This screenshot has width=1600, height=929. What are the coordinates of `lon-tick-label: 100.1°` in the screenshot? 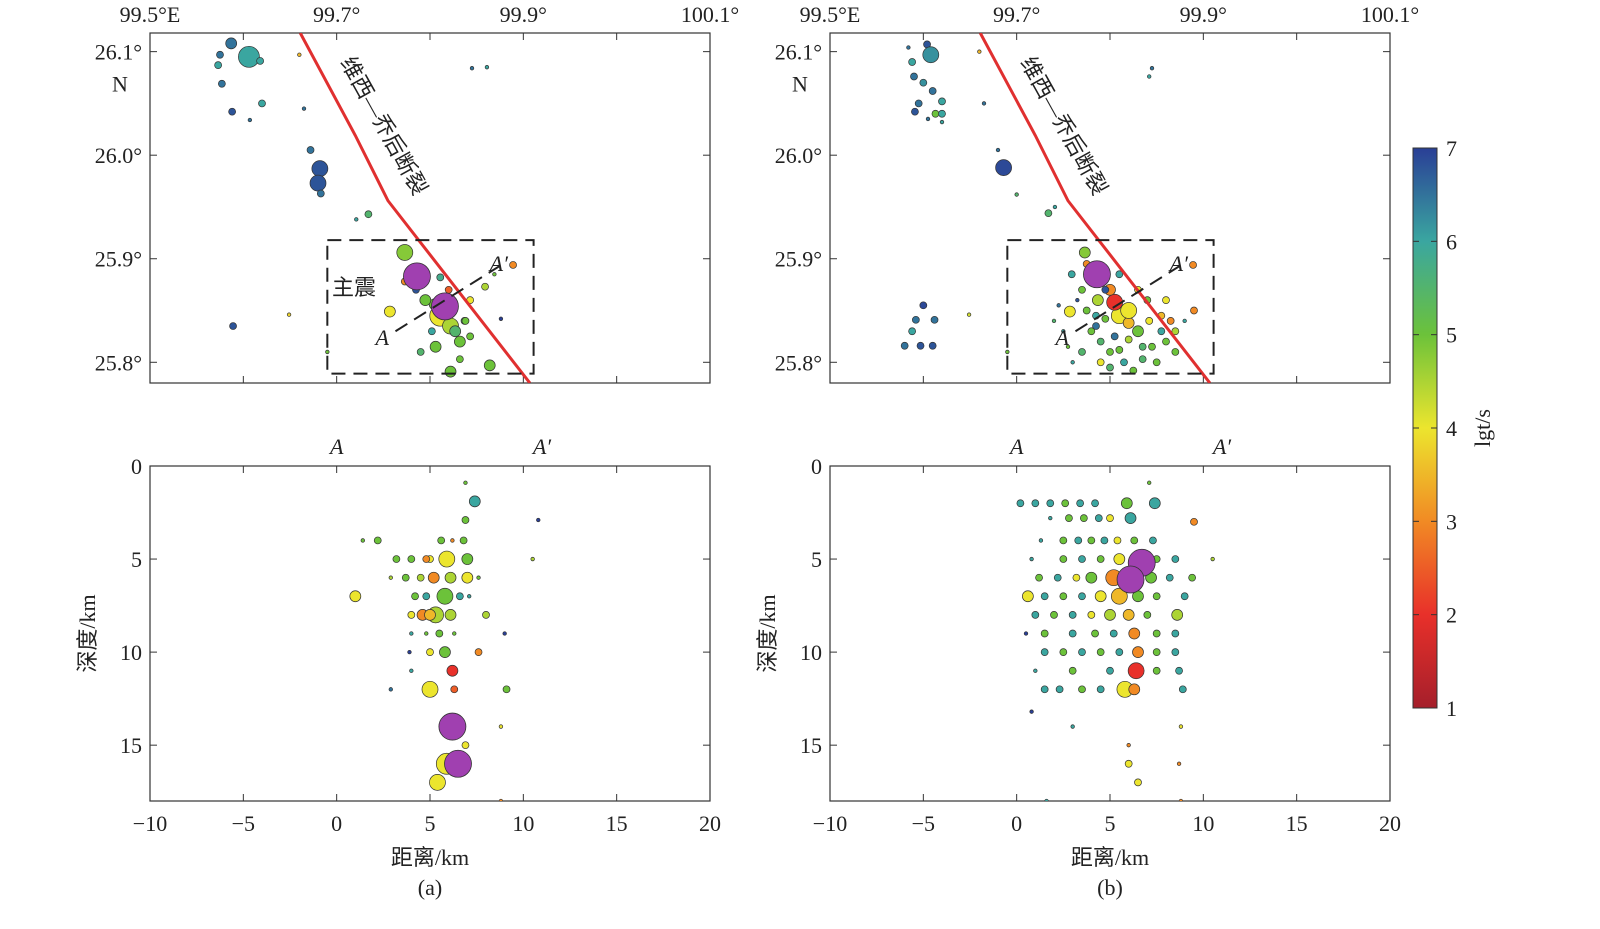 It's located at (710, 14).